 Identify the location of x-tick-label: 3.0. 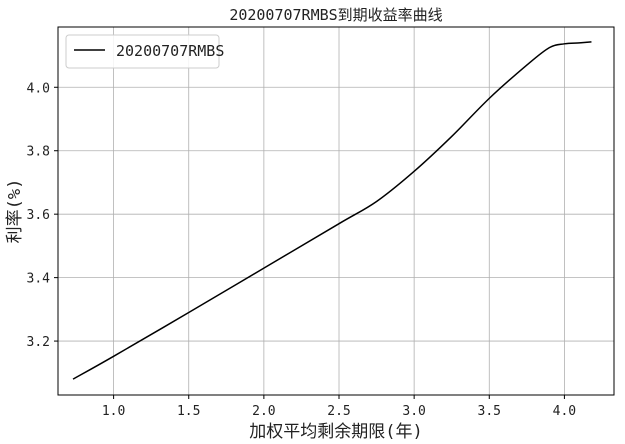
(413, 411).